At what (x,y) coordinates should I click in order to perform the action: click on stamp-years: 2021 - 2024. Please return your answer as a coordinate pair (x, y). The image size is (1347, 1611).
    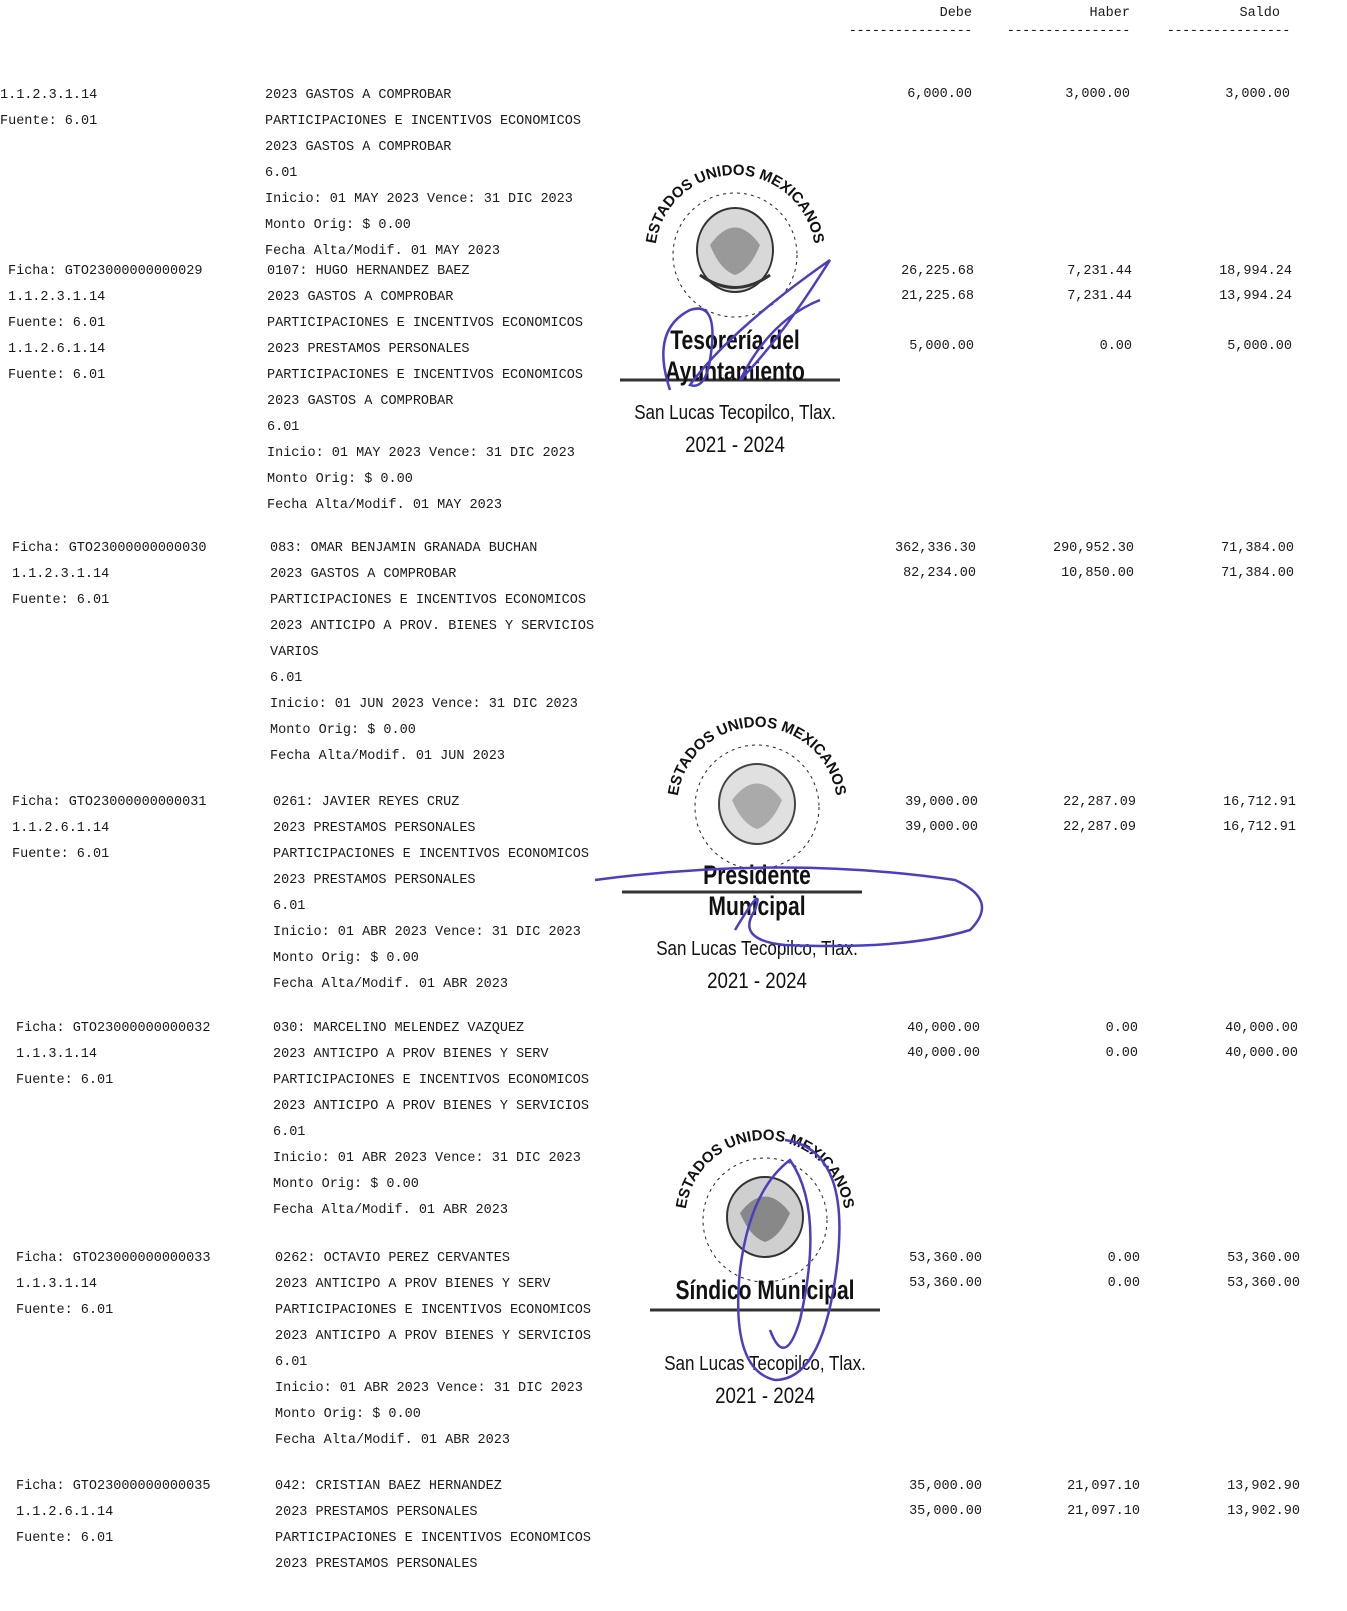
    Looking at the image, I should click on (735, 444).